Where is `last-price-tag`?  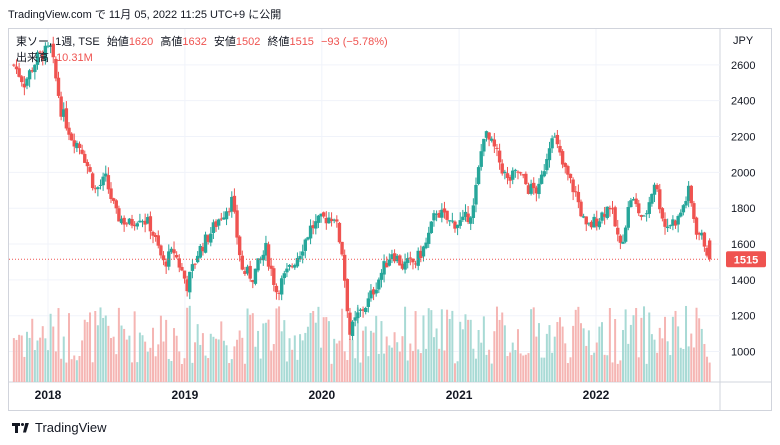
last-price-tag is located at coordinates (746, 259).